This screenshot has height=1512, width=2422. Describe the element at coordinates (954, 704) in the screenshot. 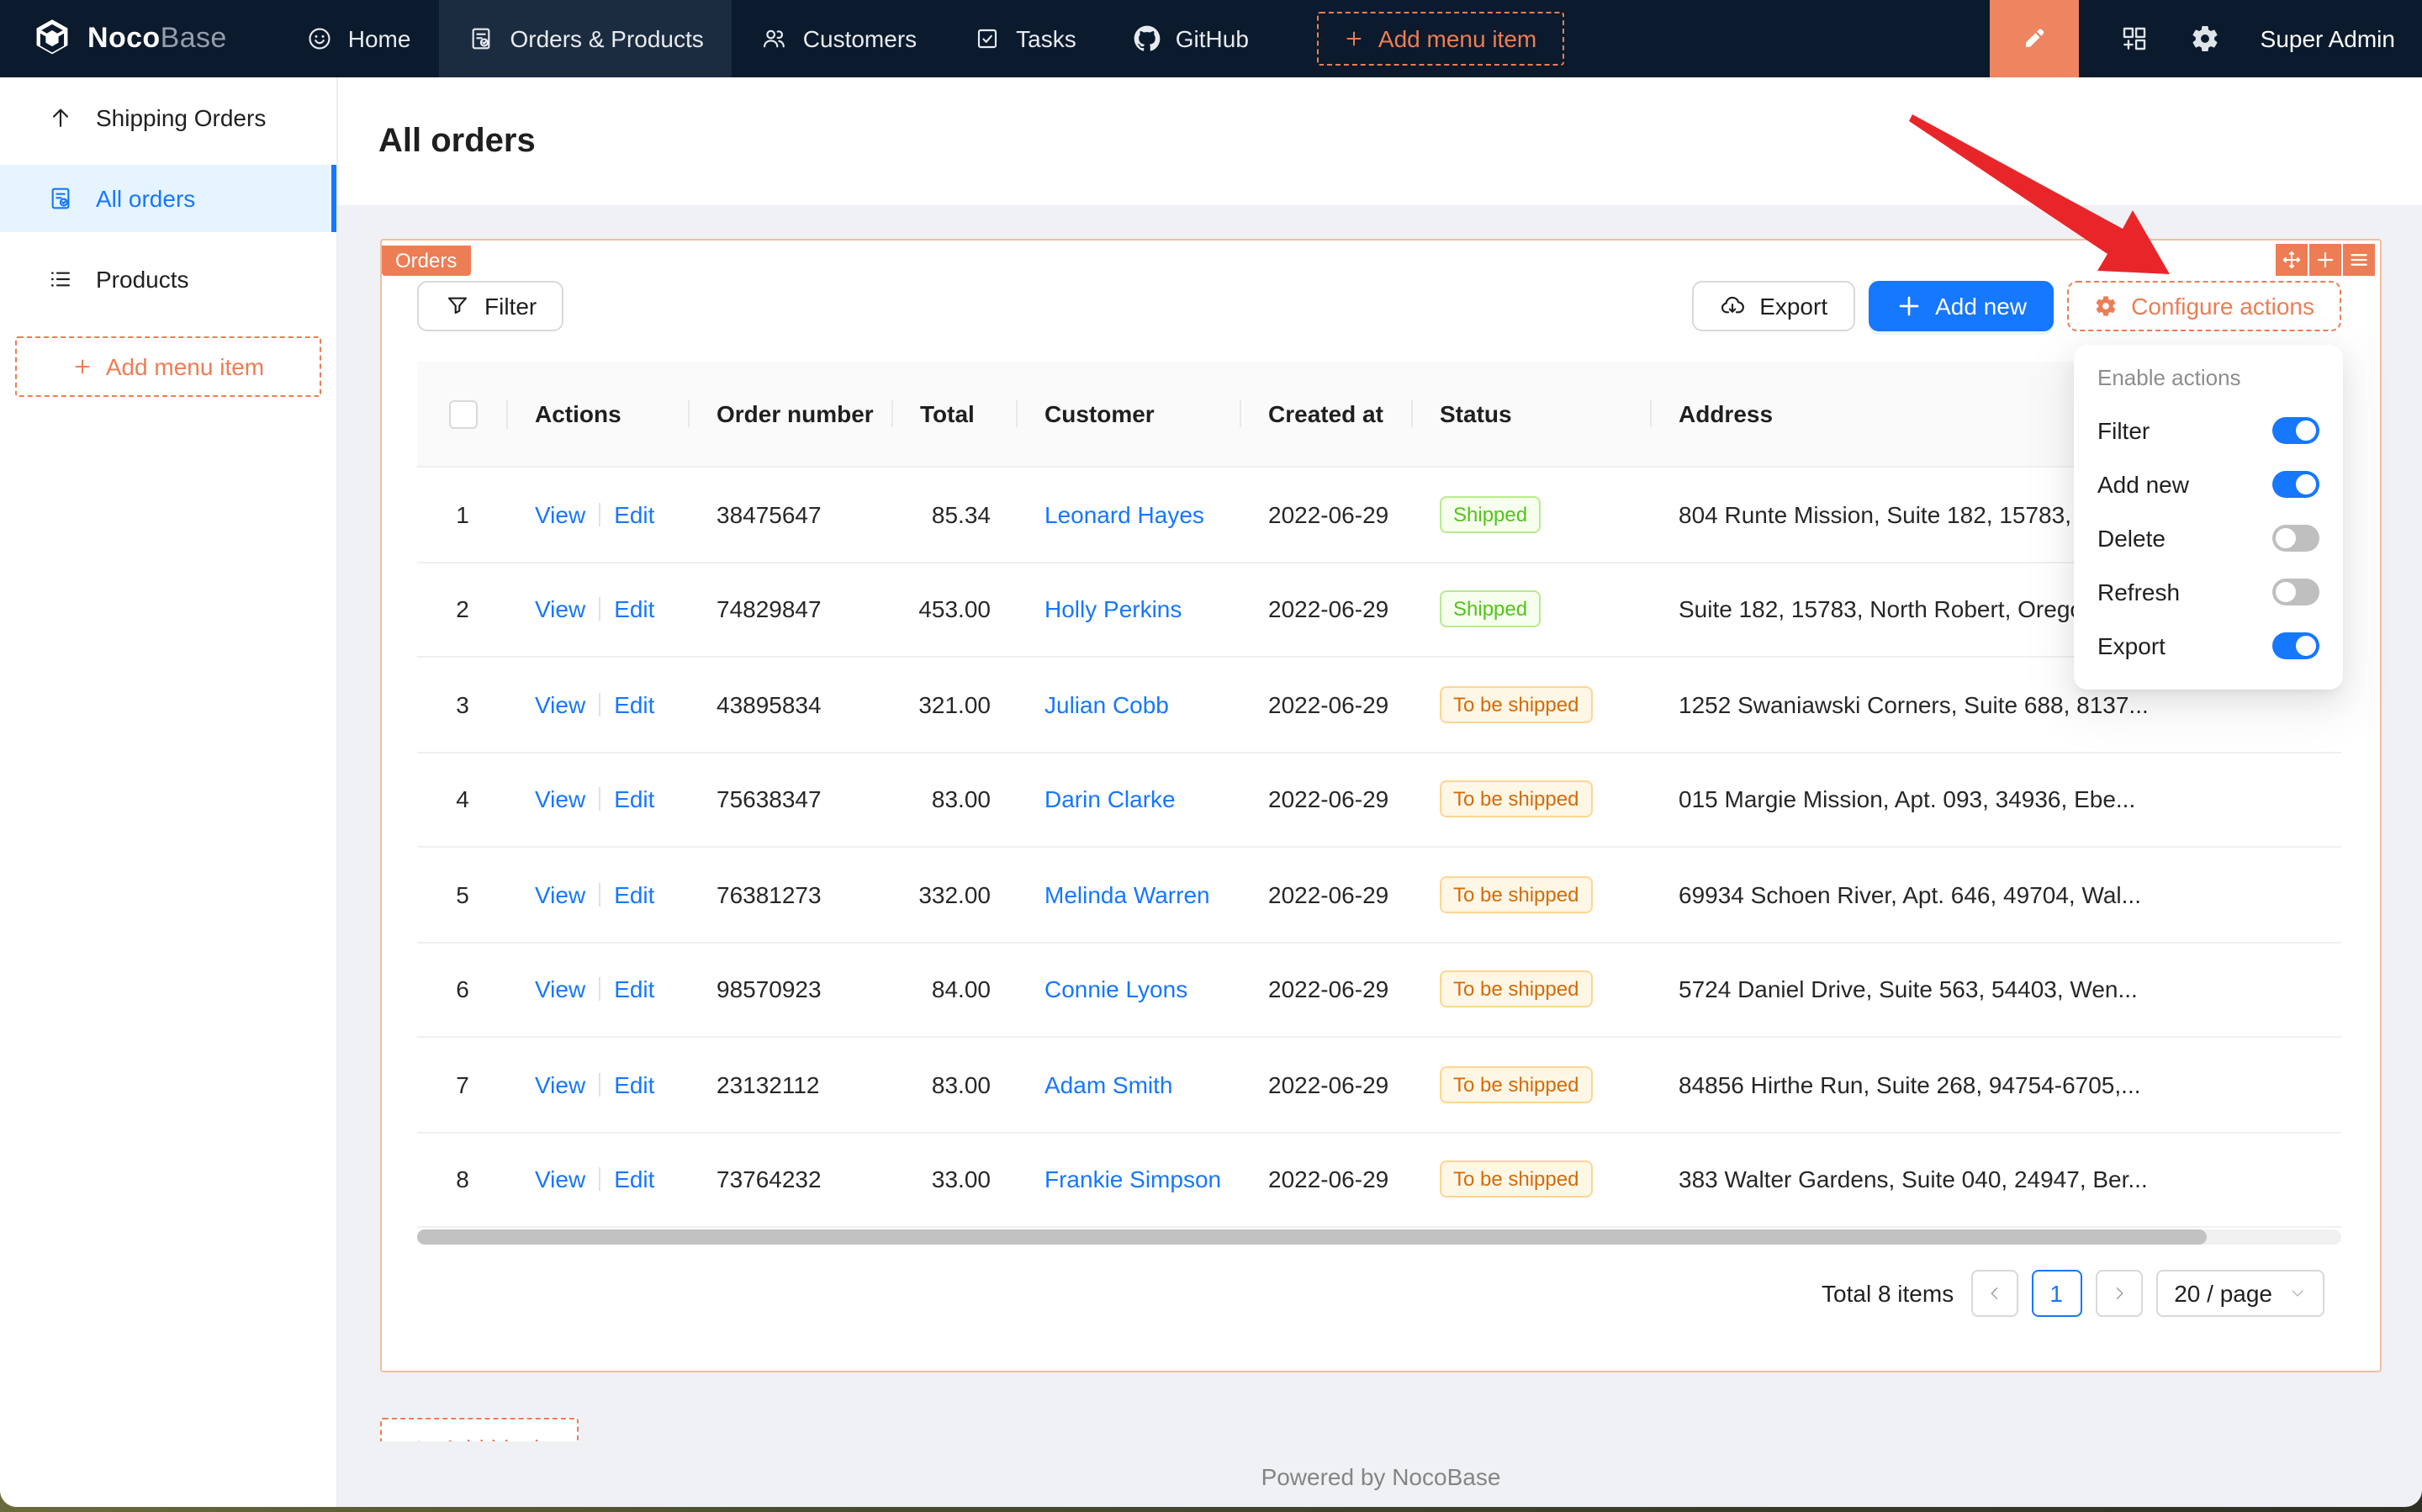

I see `total-cell: 321.00` at that location.